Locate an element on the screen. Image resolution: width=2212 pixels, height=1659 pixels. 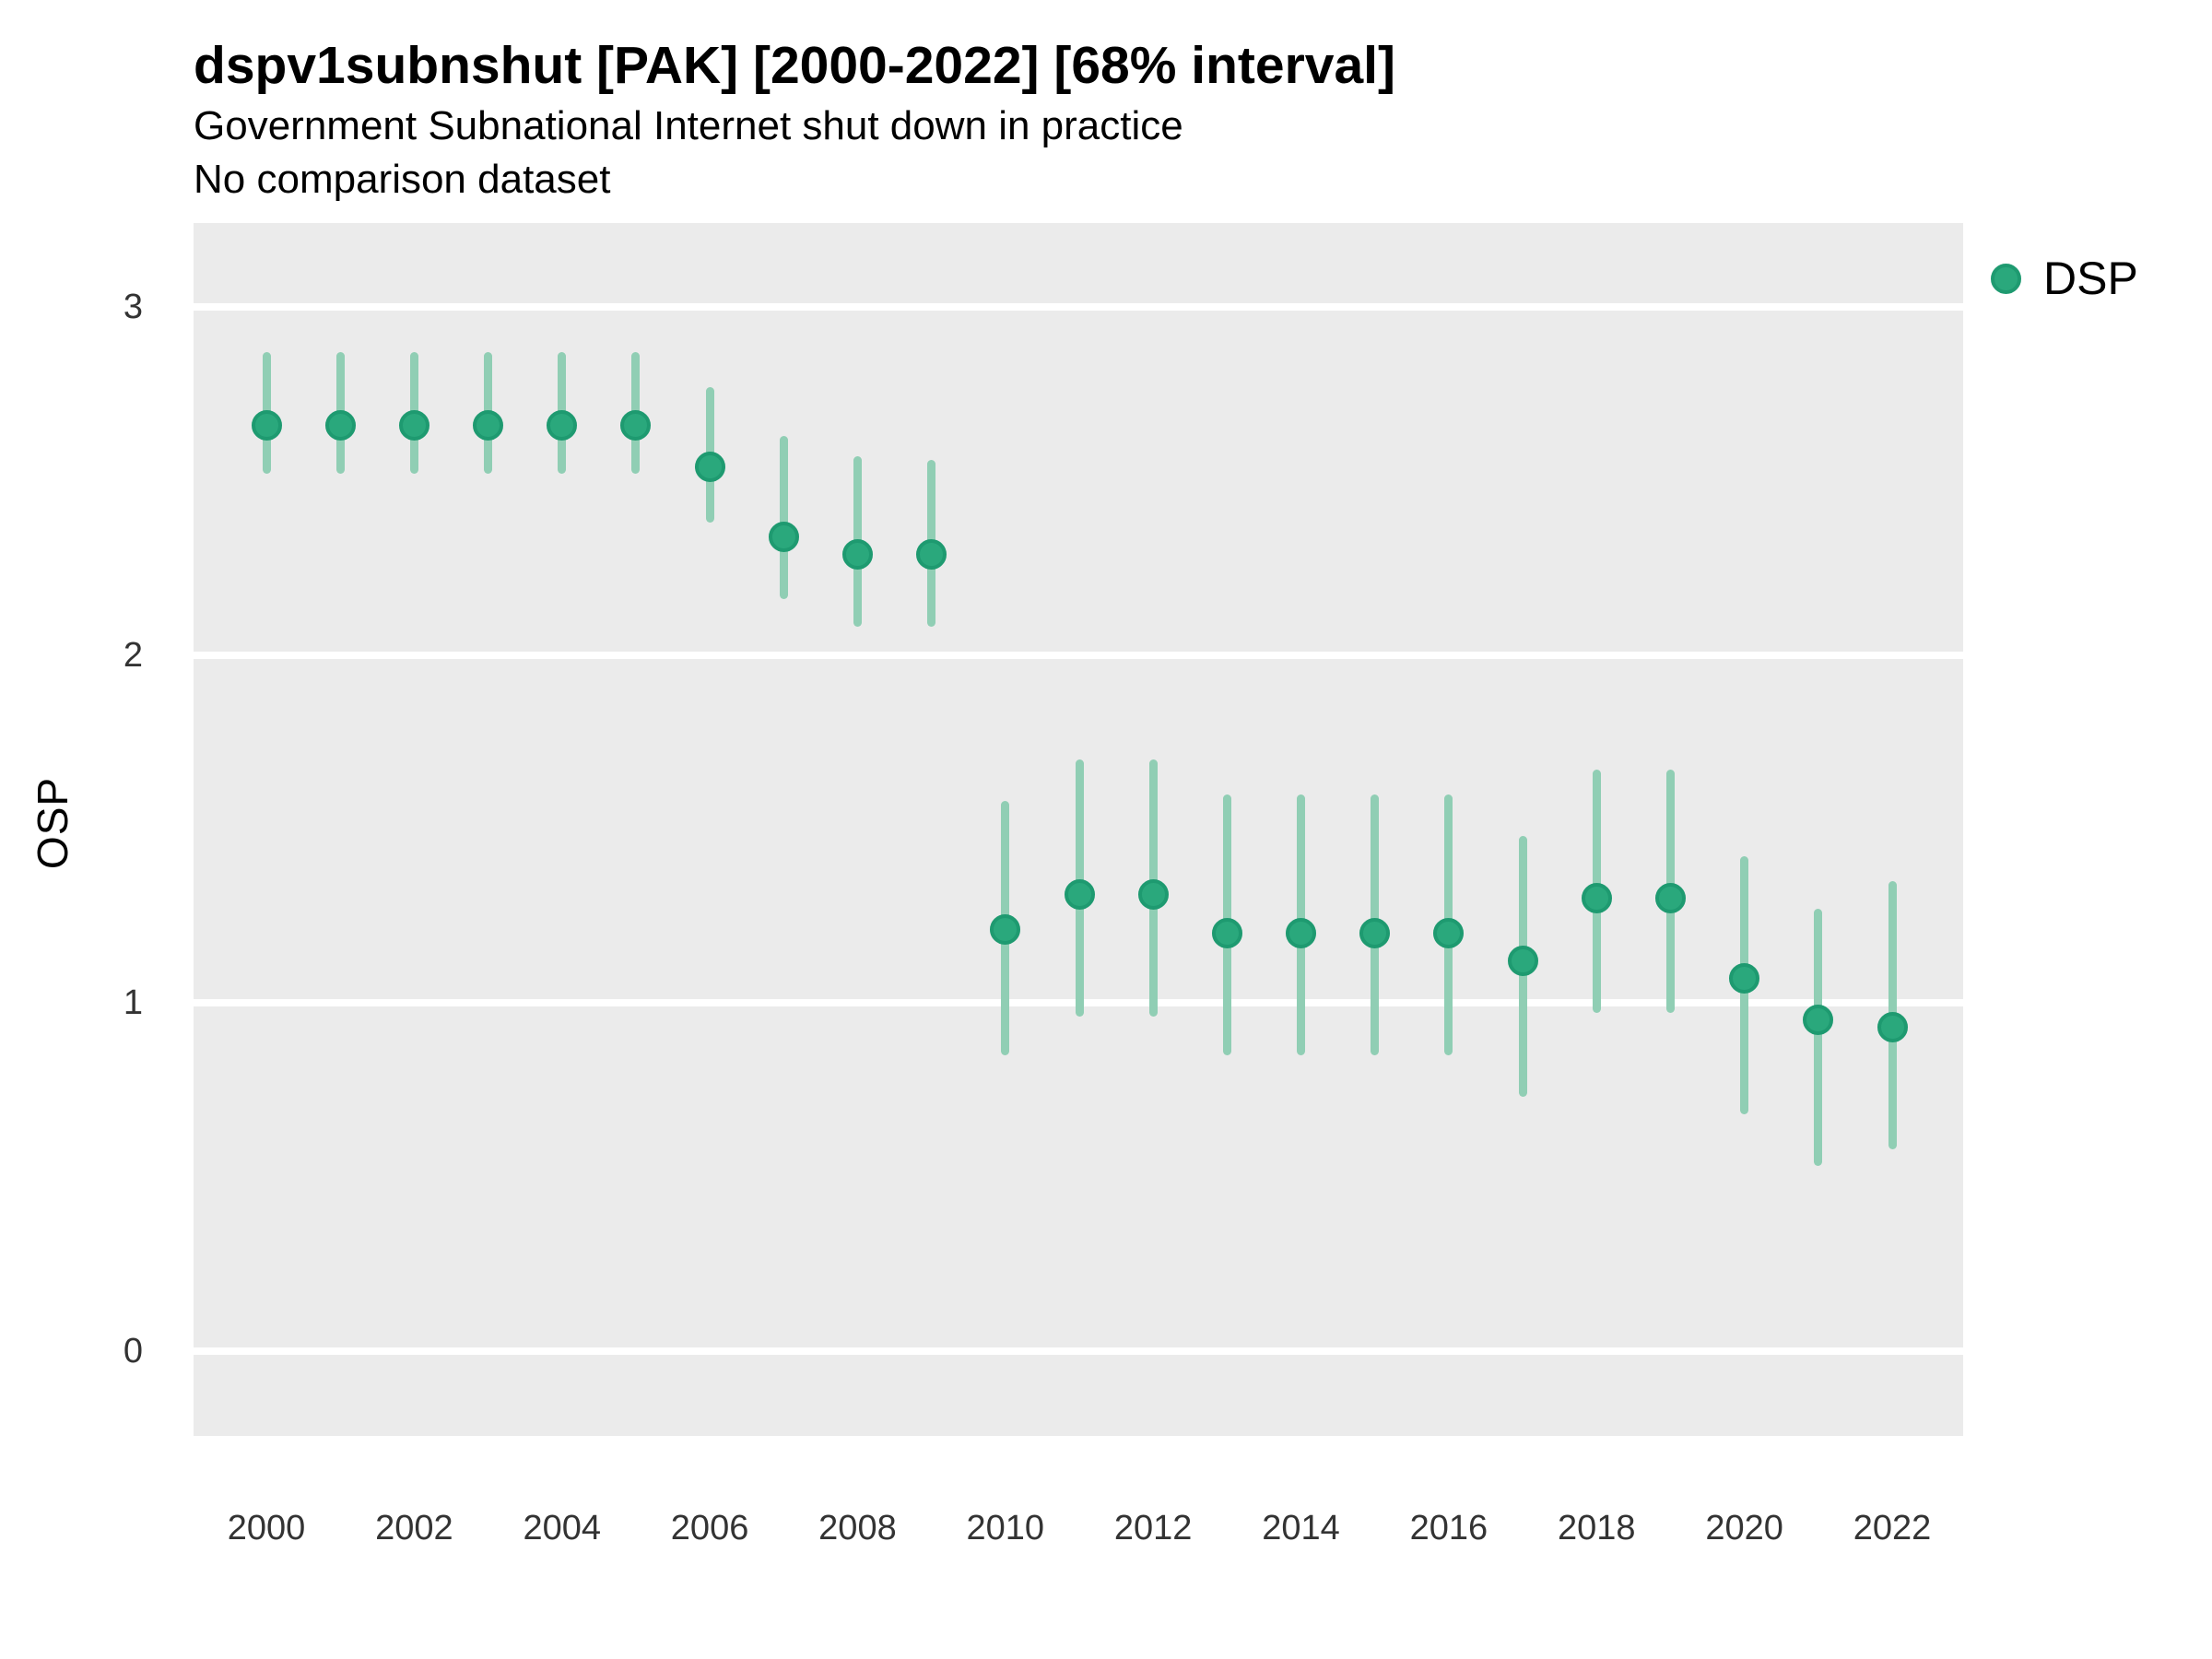
x-tick-label-2022: 2022 is located at coordinates (1892, 1528).